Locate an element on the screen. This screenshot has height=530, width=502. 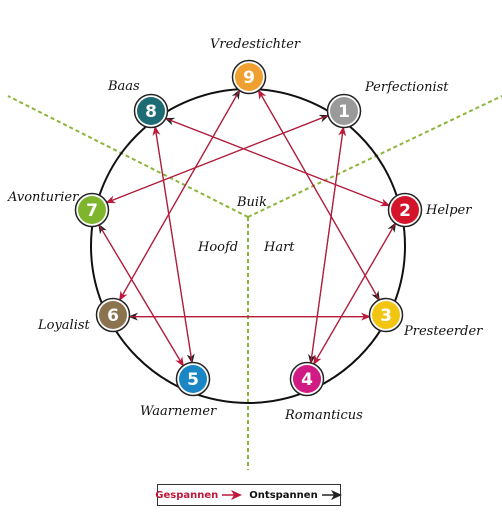
type-node-7: 7 is located at coordinates (92, 210).